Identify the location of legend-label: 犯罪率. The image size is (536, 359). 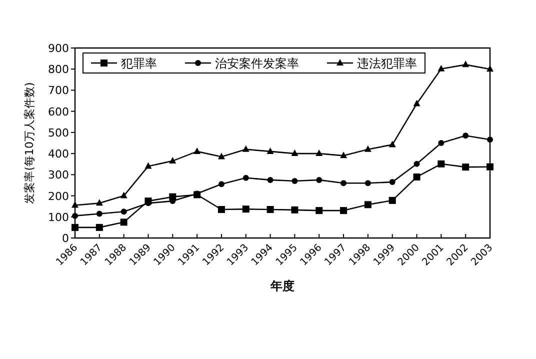
(139, 63).